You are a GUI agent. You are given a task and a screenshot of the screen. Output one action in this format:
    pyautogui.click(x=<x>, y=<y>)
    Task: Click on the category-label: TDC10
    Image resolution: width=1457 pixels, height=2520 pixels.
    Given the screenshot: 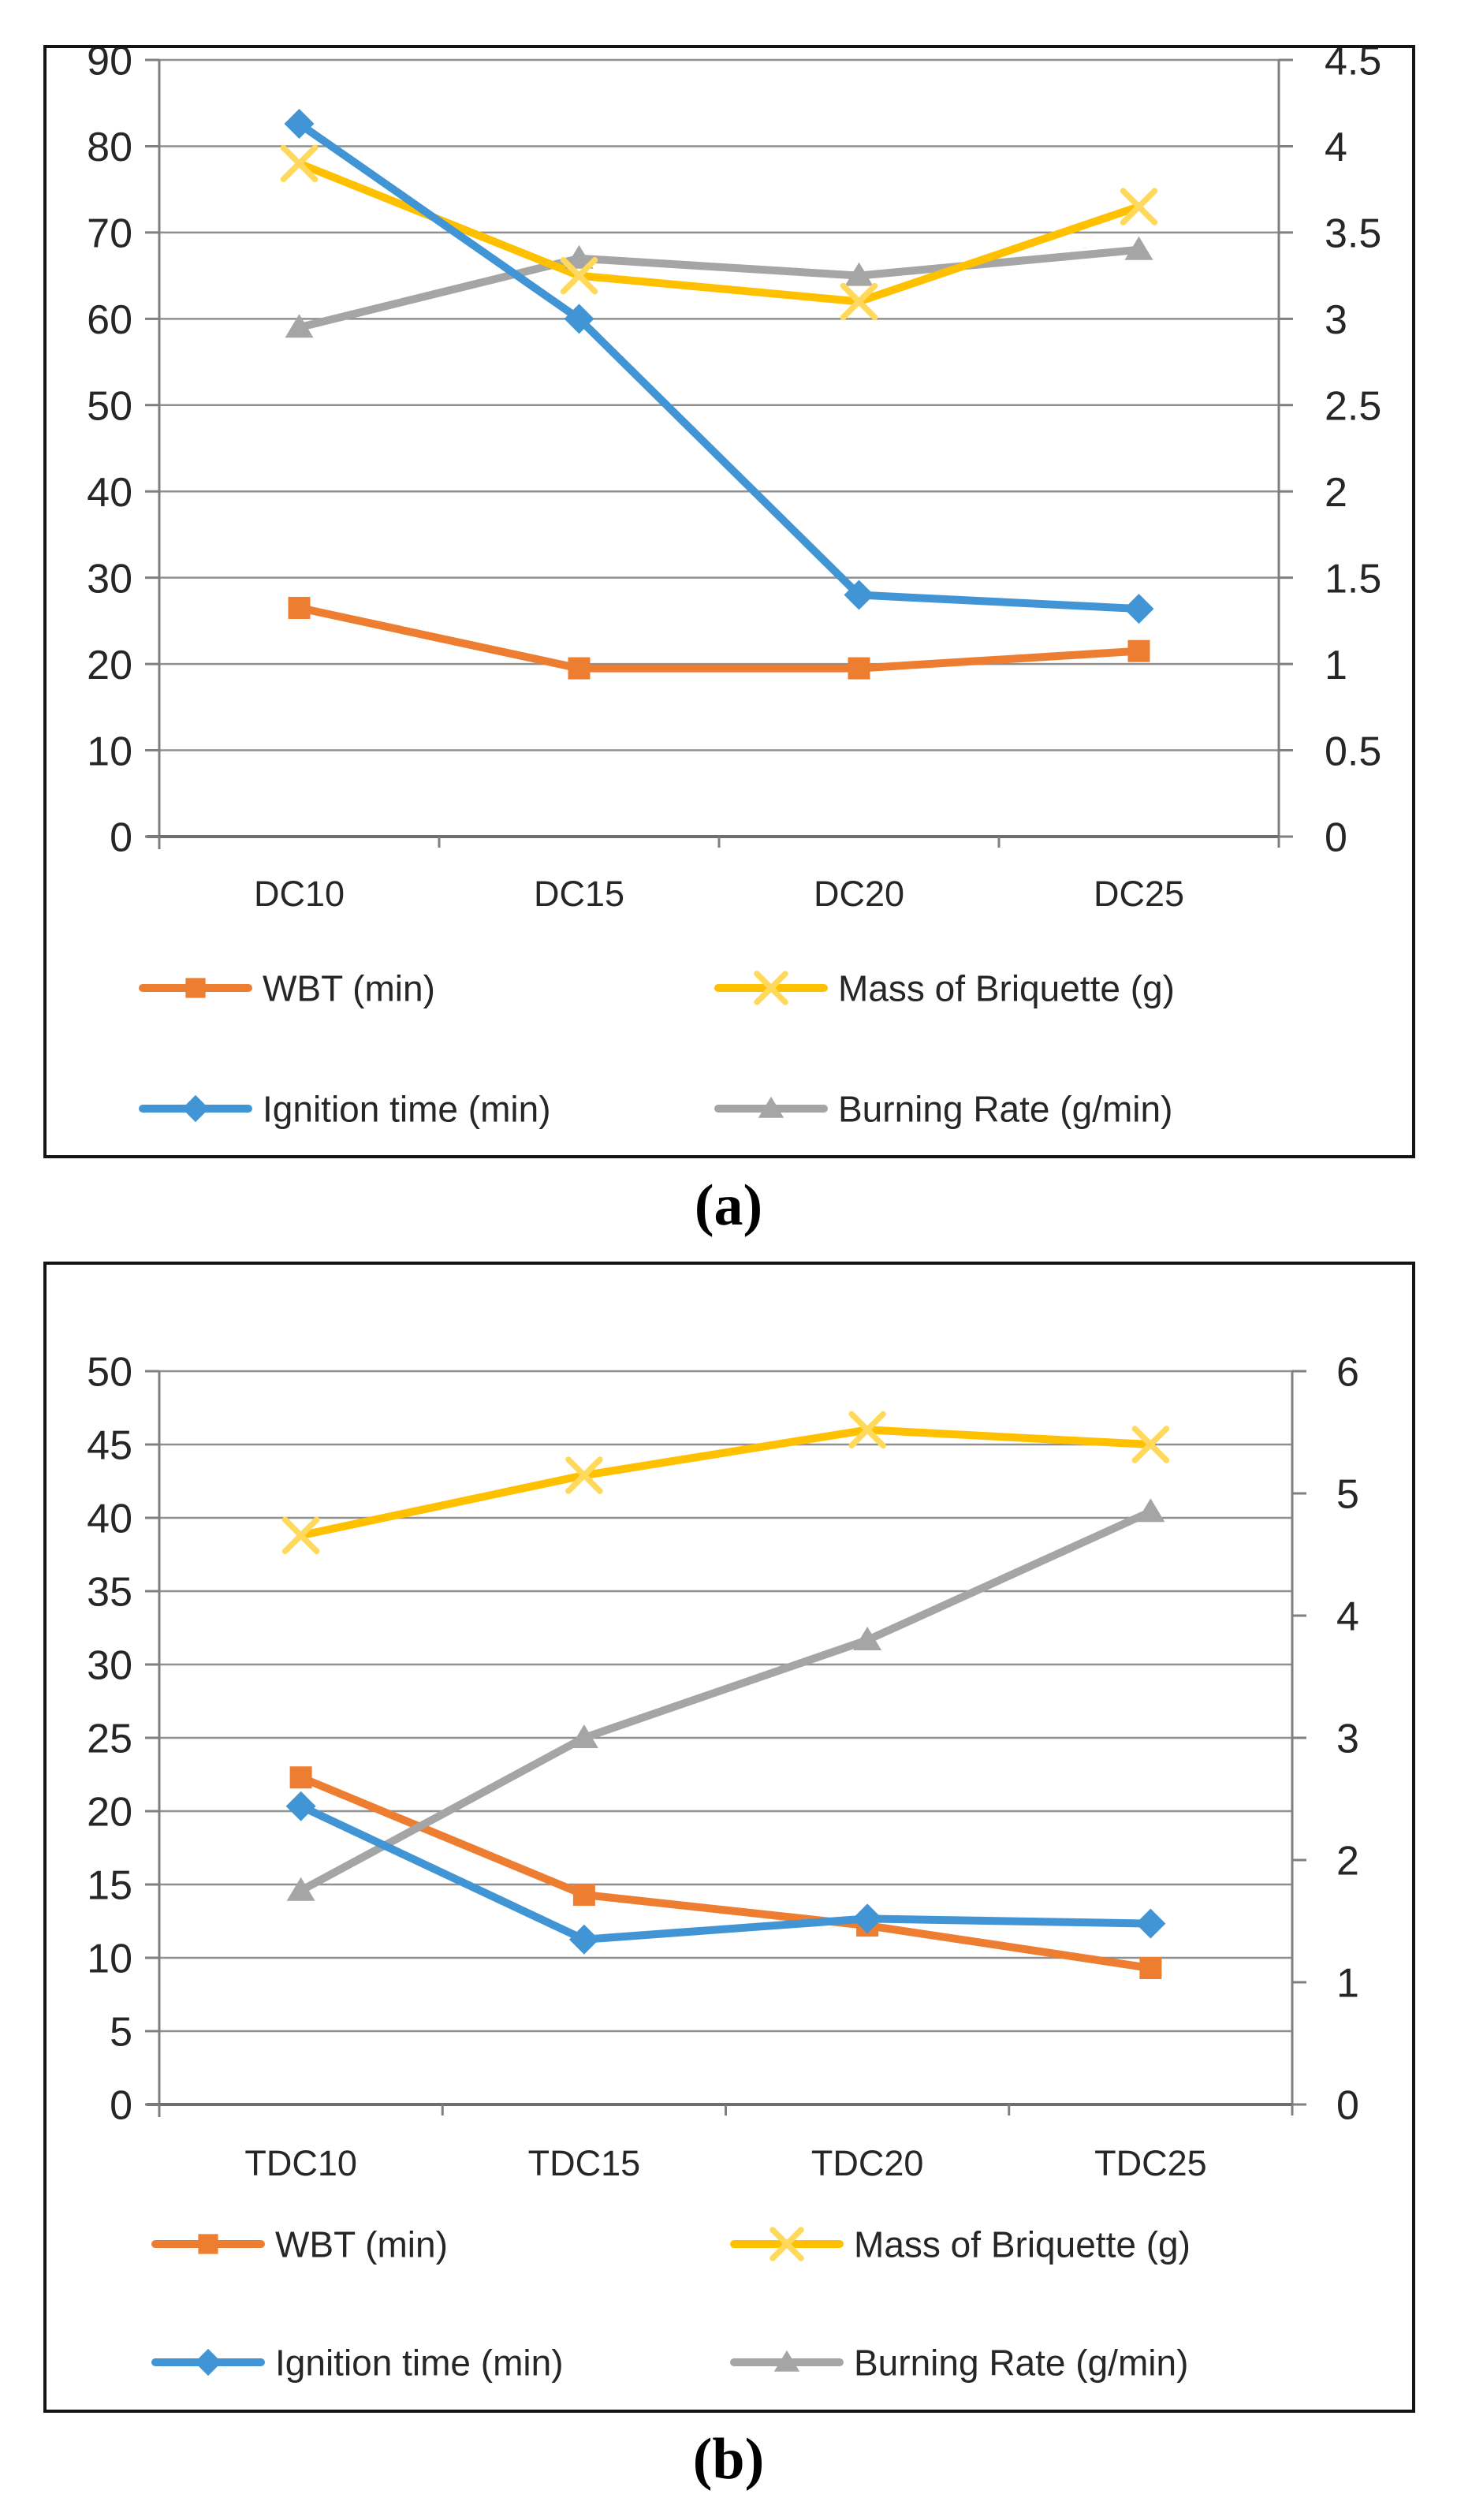 What is the action you would take?
    pyautogui.click(x=301, y=2163)
    